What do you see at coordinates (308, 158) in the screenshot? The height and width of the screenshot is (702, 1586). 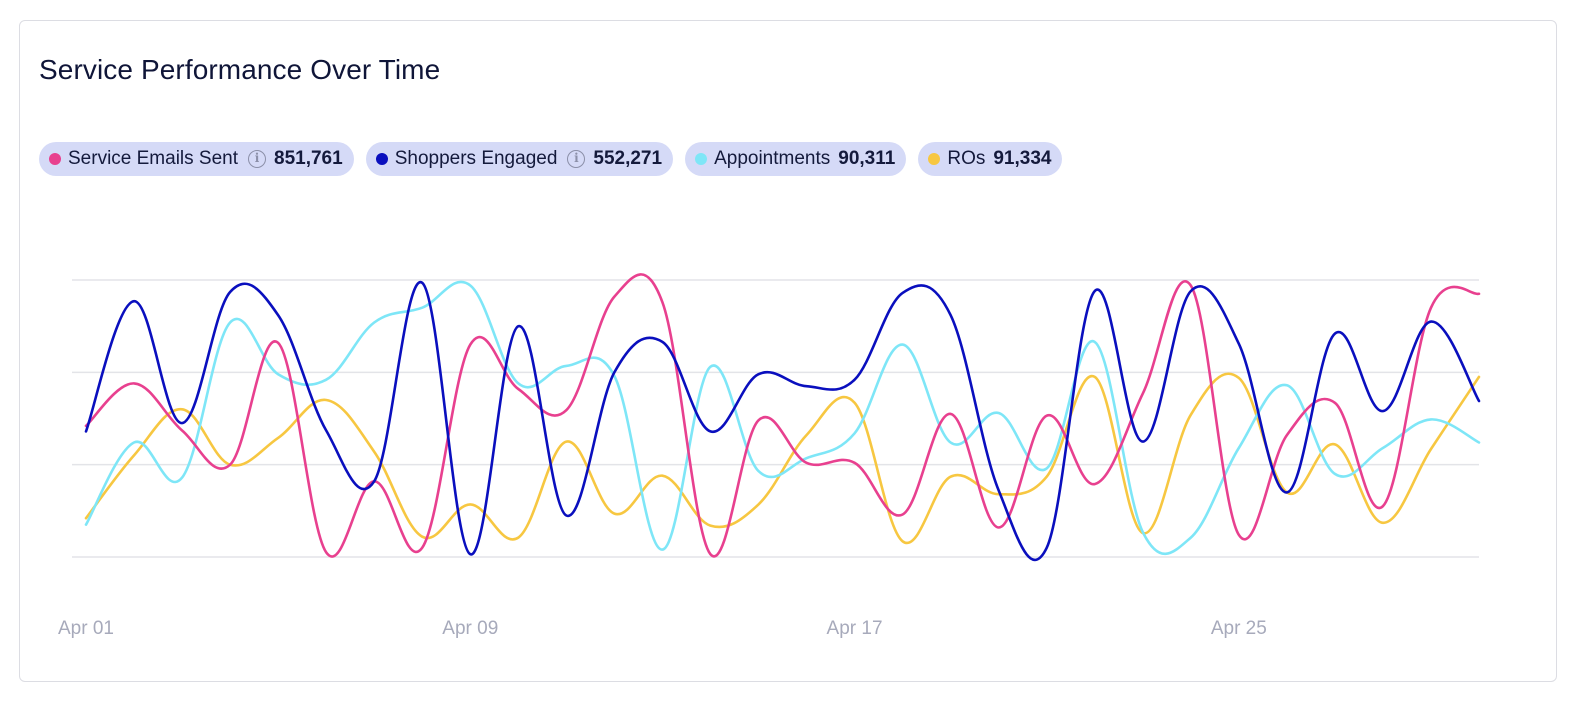 I see `legend-value: 851,761` at bounding box center [308, 158].